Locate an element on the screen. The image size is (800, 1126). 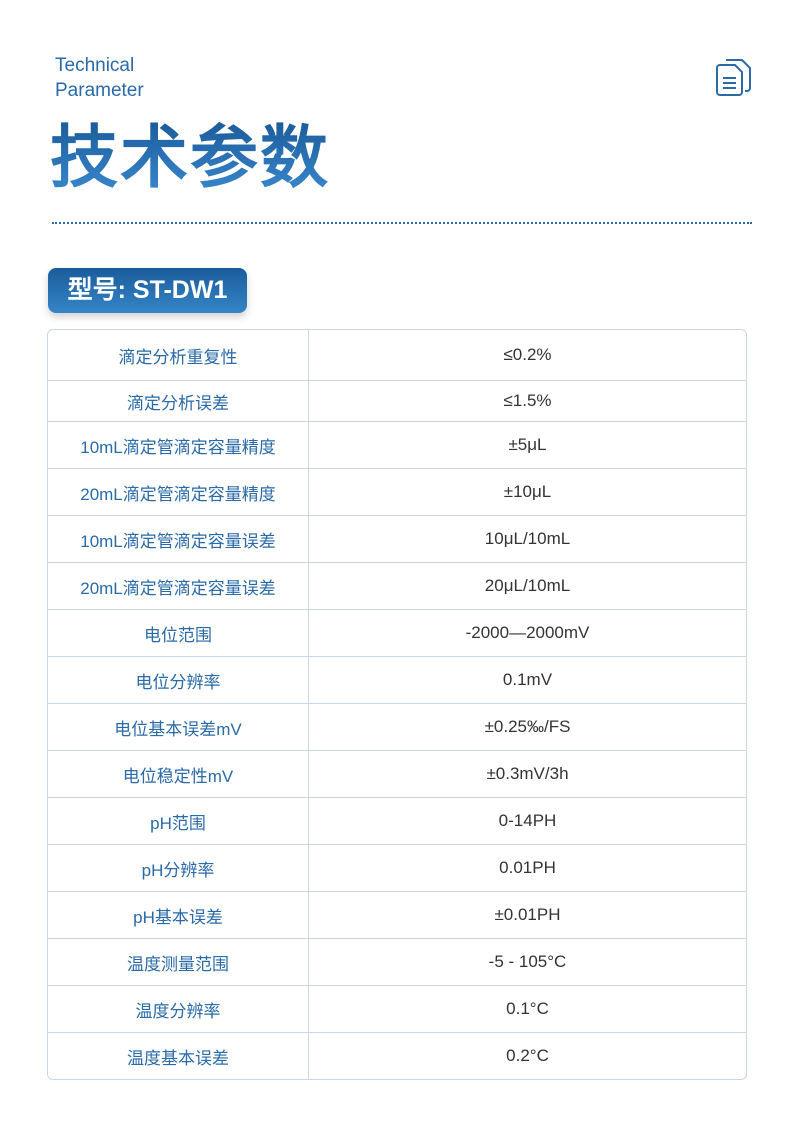
spec-value: 20μL/10mL is located at coordinates (527, 585).